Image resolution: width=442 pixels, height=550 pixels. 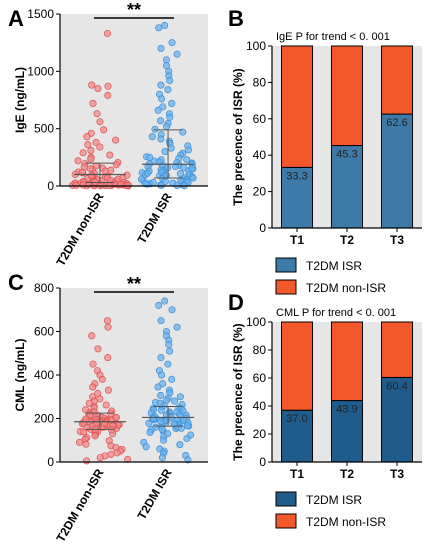 What do you see at coordinates (44, 288) in the screenshot?
I see `panel-c-y-tick-label: 800` at bounding box center [44, 288].